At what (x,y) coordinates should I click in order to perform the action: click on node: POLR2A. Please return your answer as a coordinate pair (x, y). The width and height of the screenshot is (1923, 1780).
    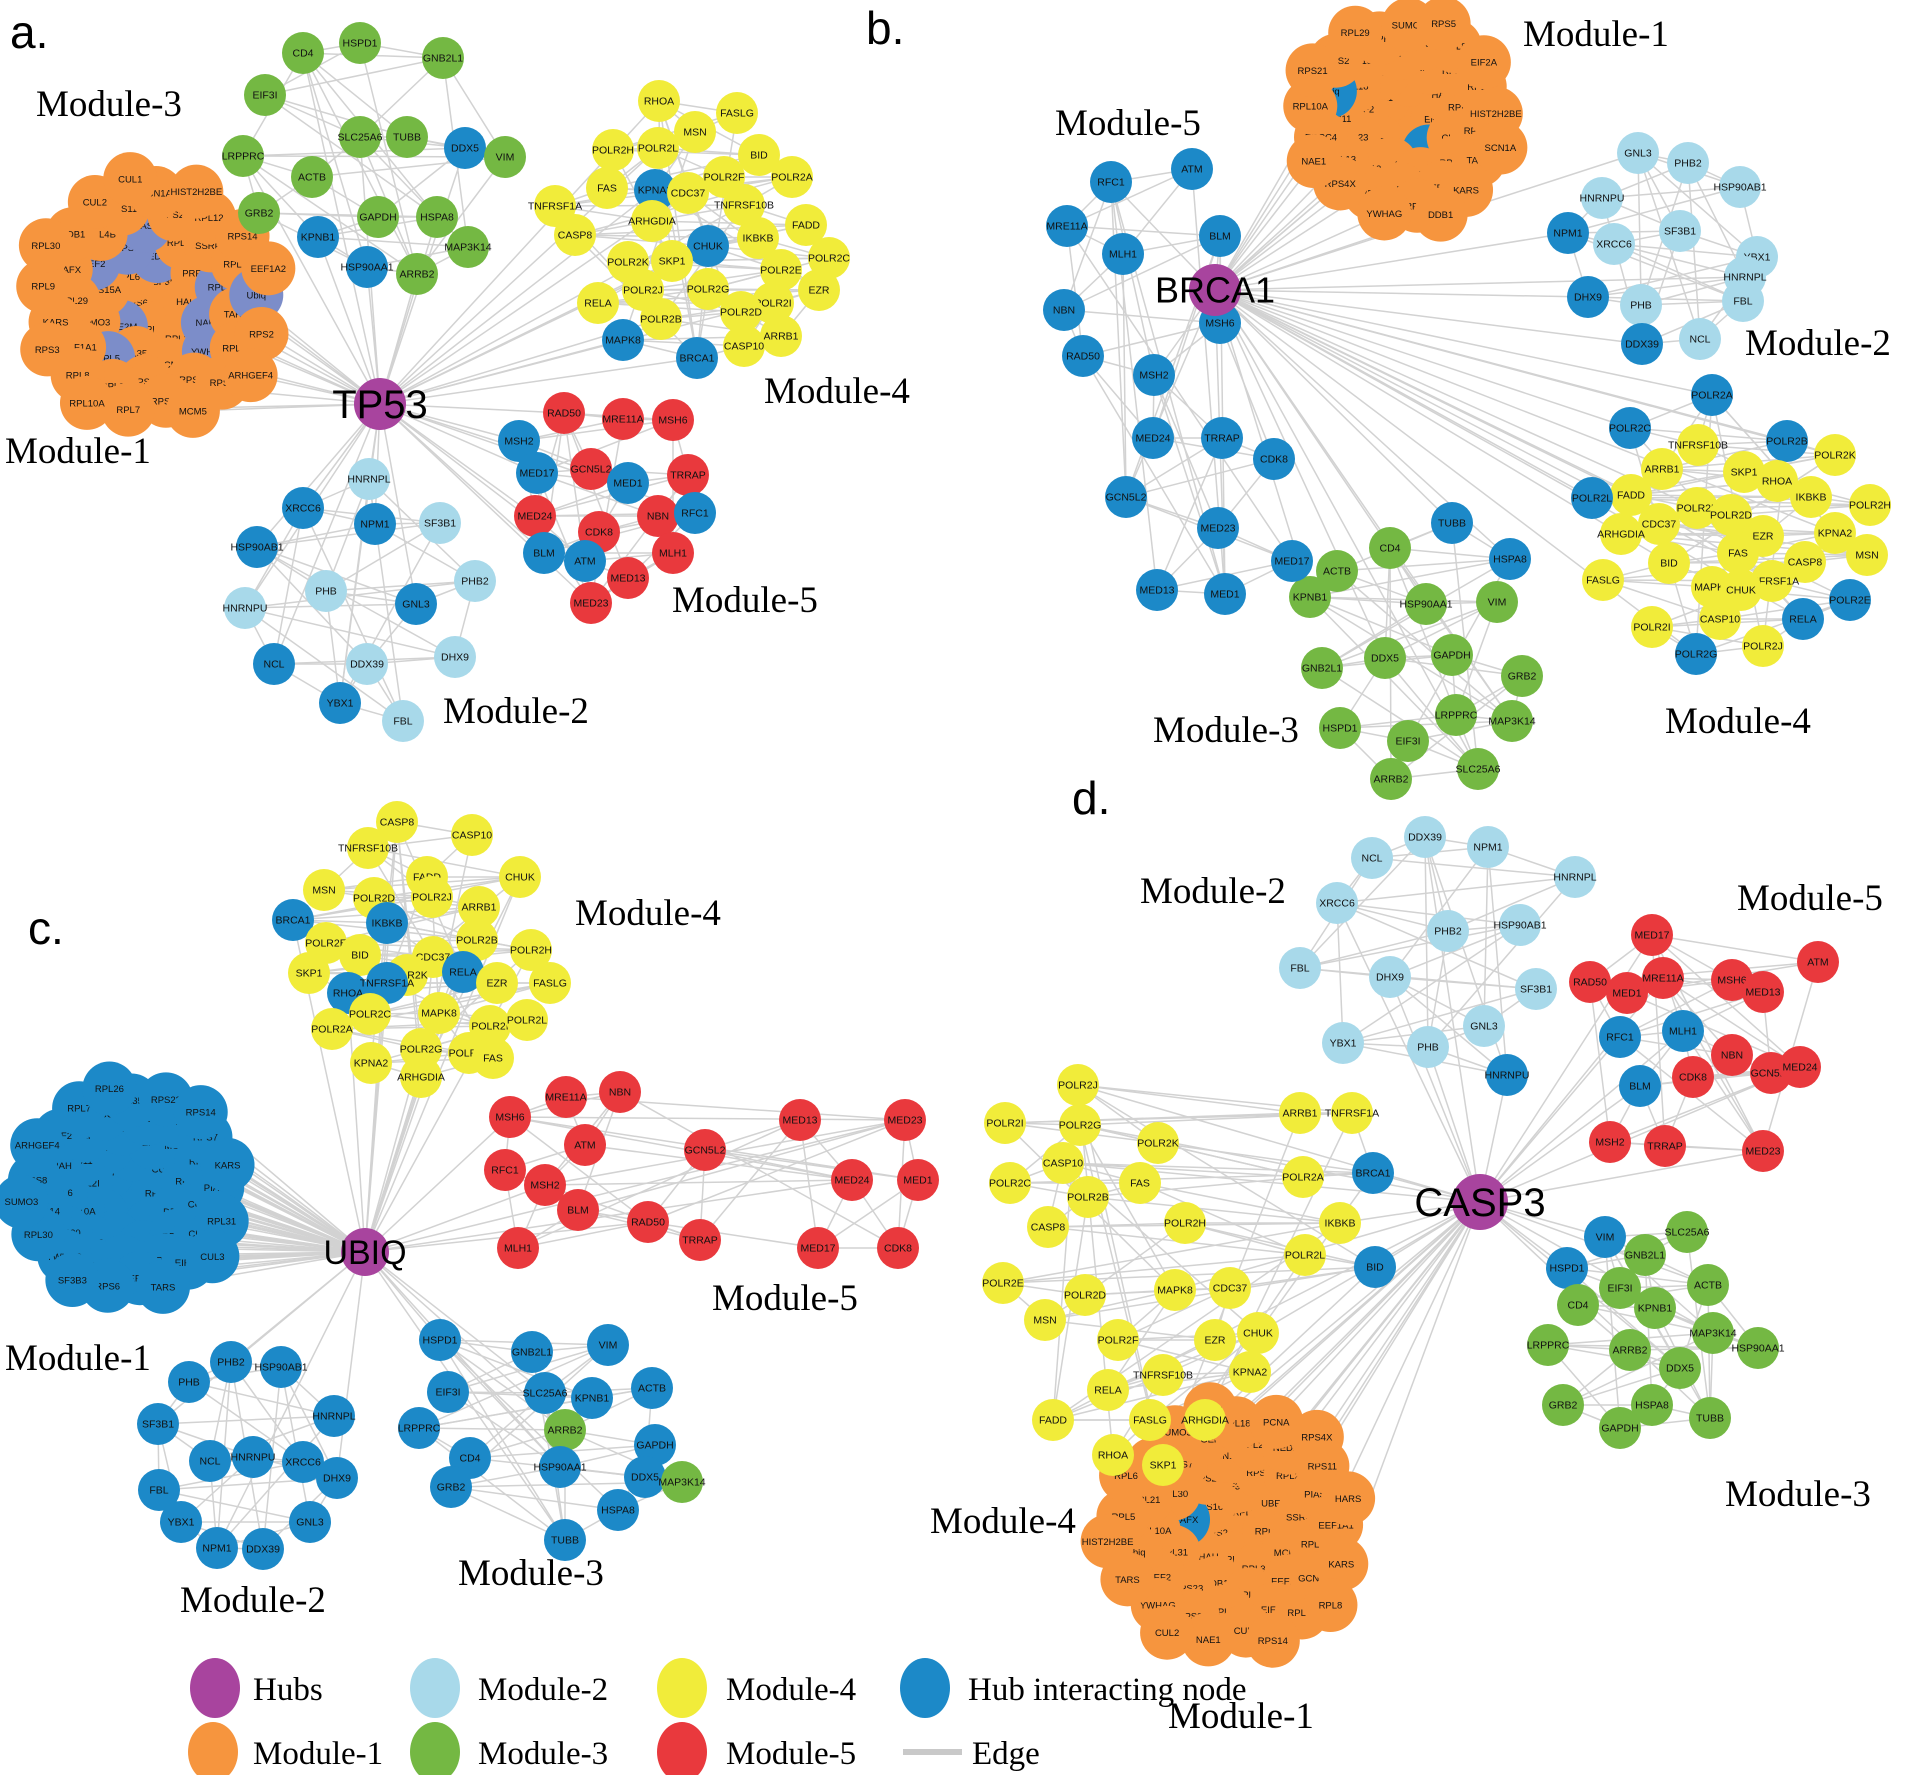
    Looking at the image, I should click on (792, 177).